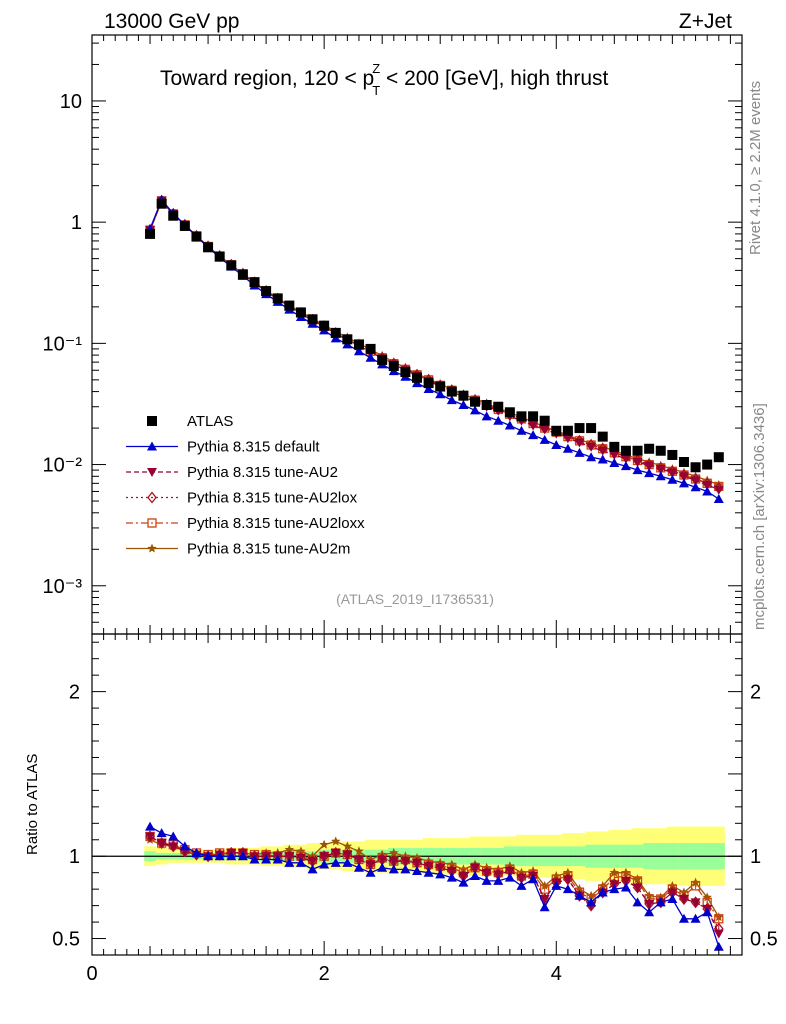 The height and width of the screenshot is (1024, 786). What do you see at coordinates (152, 472) in the screenshot?
I see `legend-marker-AU2` at bounding box center [152, 472].